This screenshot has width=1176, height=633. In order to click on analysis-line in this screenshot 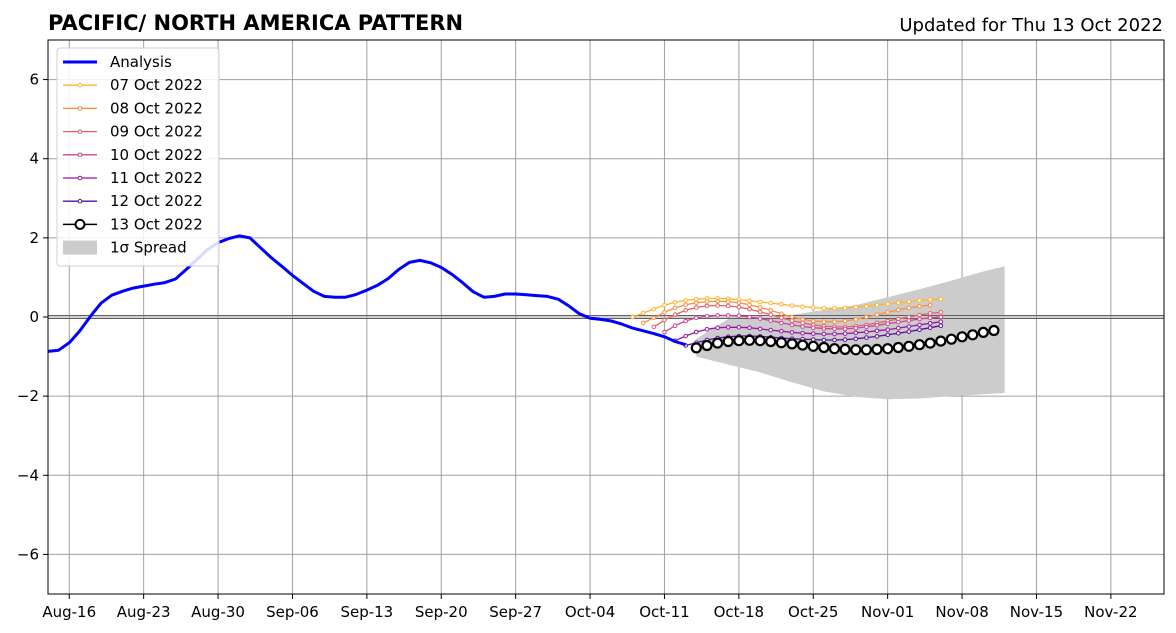, I will do `click(367, 293)`.